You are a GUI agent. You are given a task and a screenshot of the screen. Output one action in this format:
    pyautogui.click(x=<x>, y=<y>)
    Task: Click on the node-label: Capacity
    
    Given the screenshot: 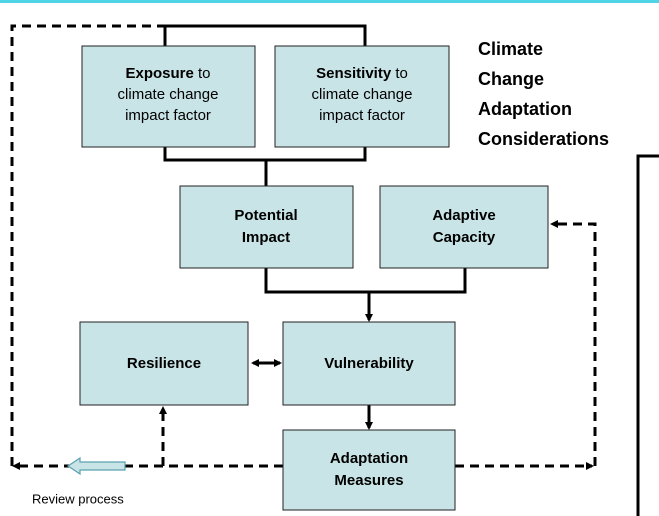 What is the action you would take?
    pyautogui.click(x=464, y=237)
    